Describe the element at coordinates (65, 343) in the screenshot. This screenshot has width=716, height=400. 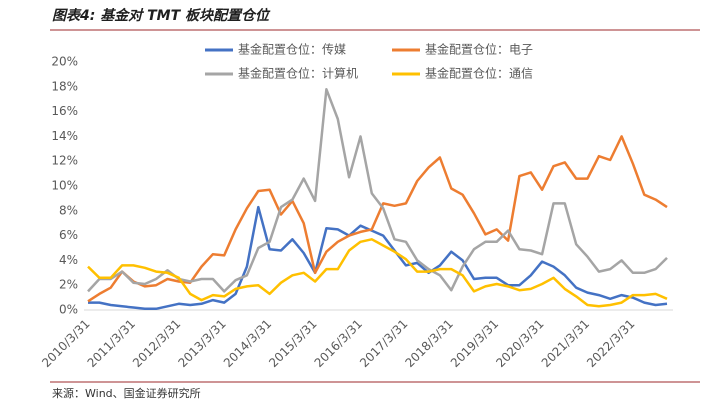
I see `x-tick-label: 2010/3/31` at that location.